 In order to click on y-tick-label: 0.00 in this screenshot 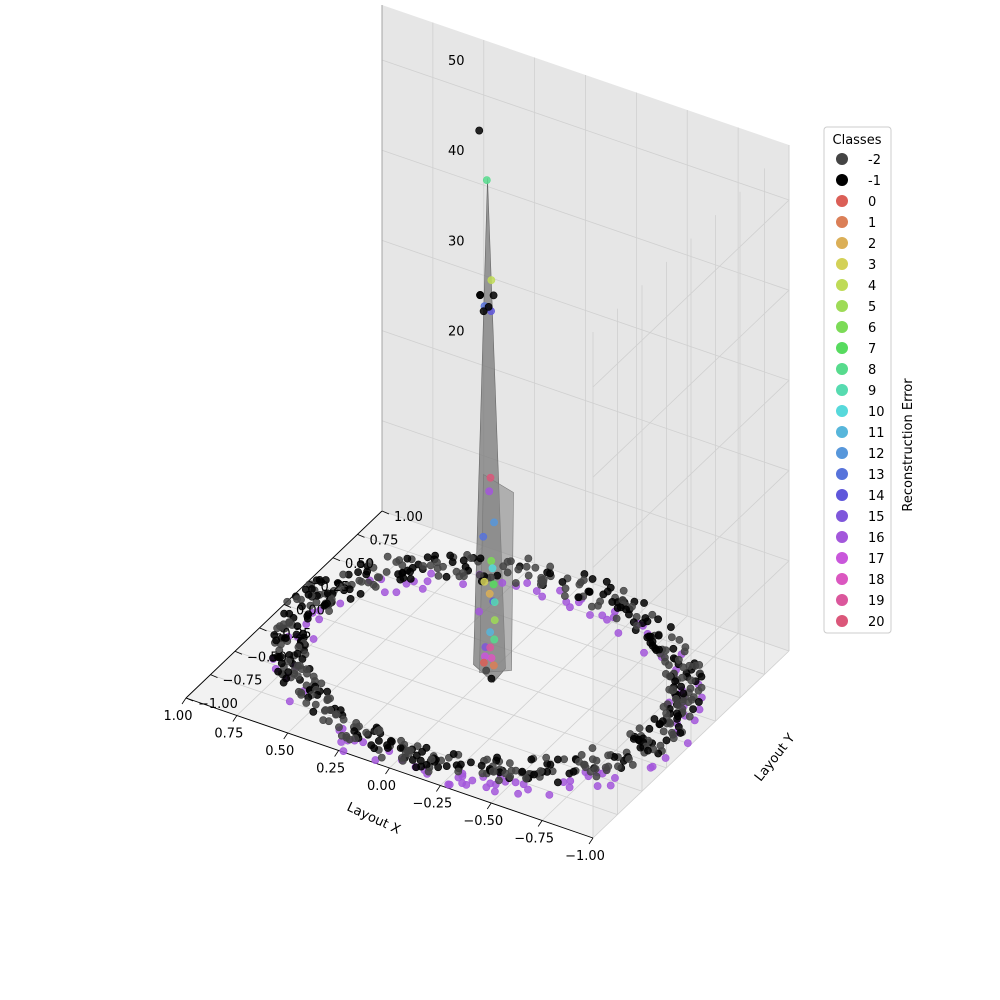, I will do `click(310, 611)`.